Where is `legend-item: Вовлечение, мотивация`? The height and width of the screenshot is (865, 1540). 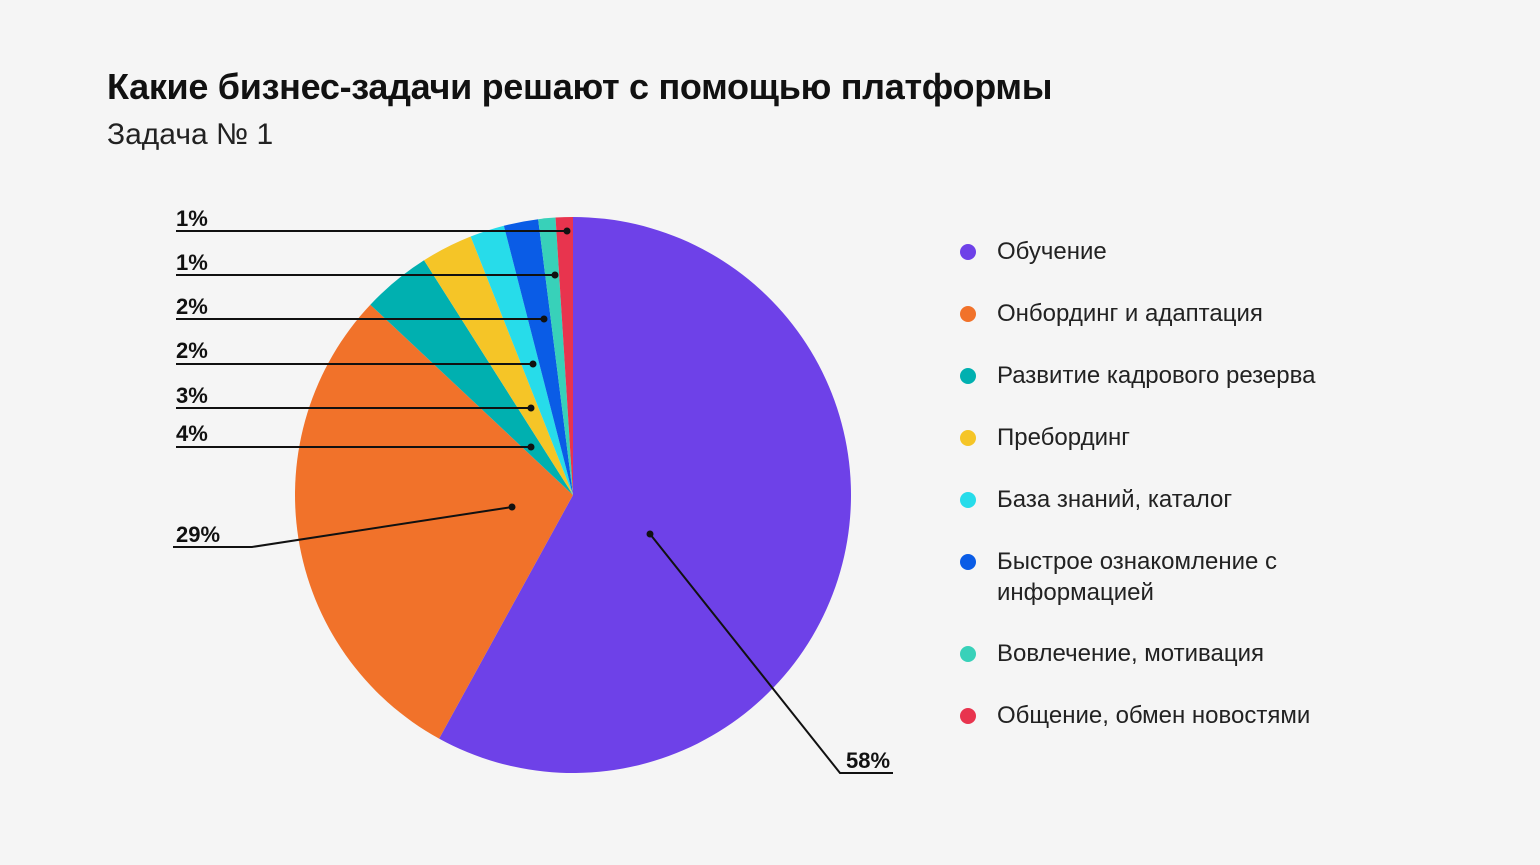
legend-item: Вовлечение, мотивация is located at coordinates (1168, 653).